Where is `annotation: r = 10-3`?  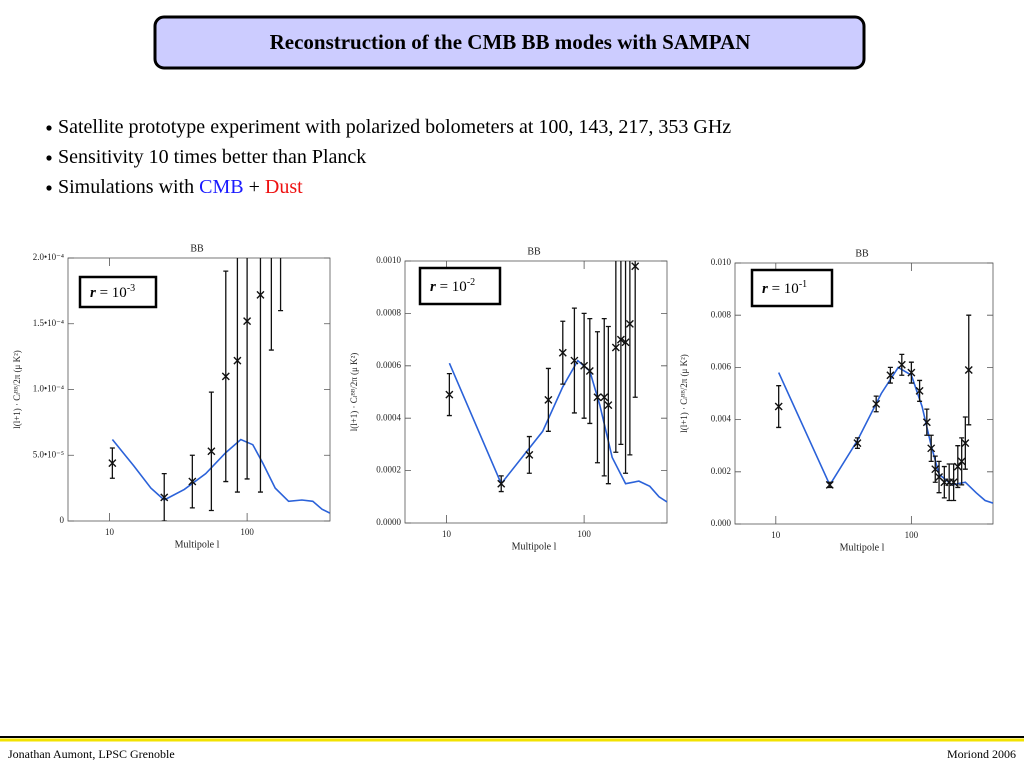 annotation: r = 10-3 is located at coordinates (112, 292).